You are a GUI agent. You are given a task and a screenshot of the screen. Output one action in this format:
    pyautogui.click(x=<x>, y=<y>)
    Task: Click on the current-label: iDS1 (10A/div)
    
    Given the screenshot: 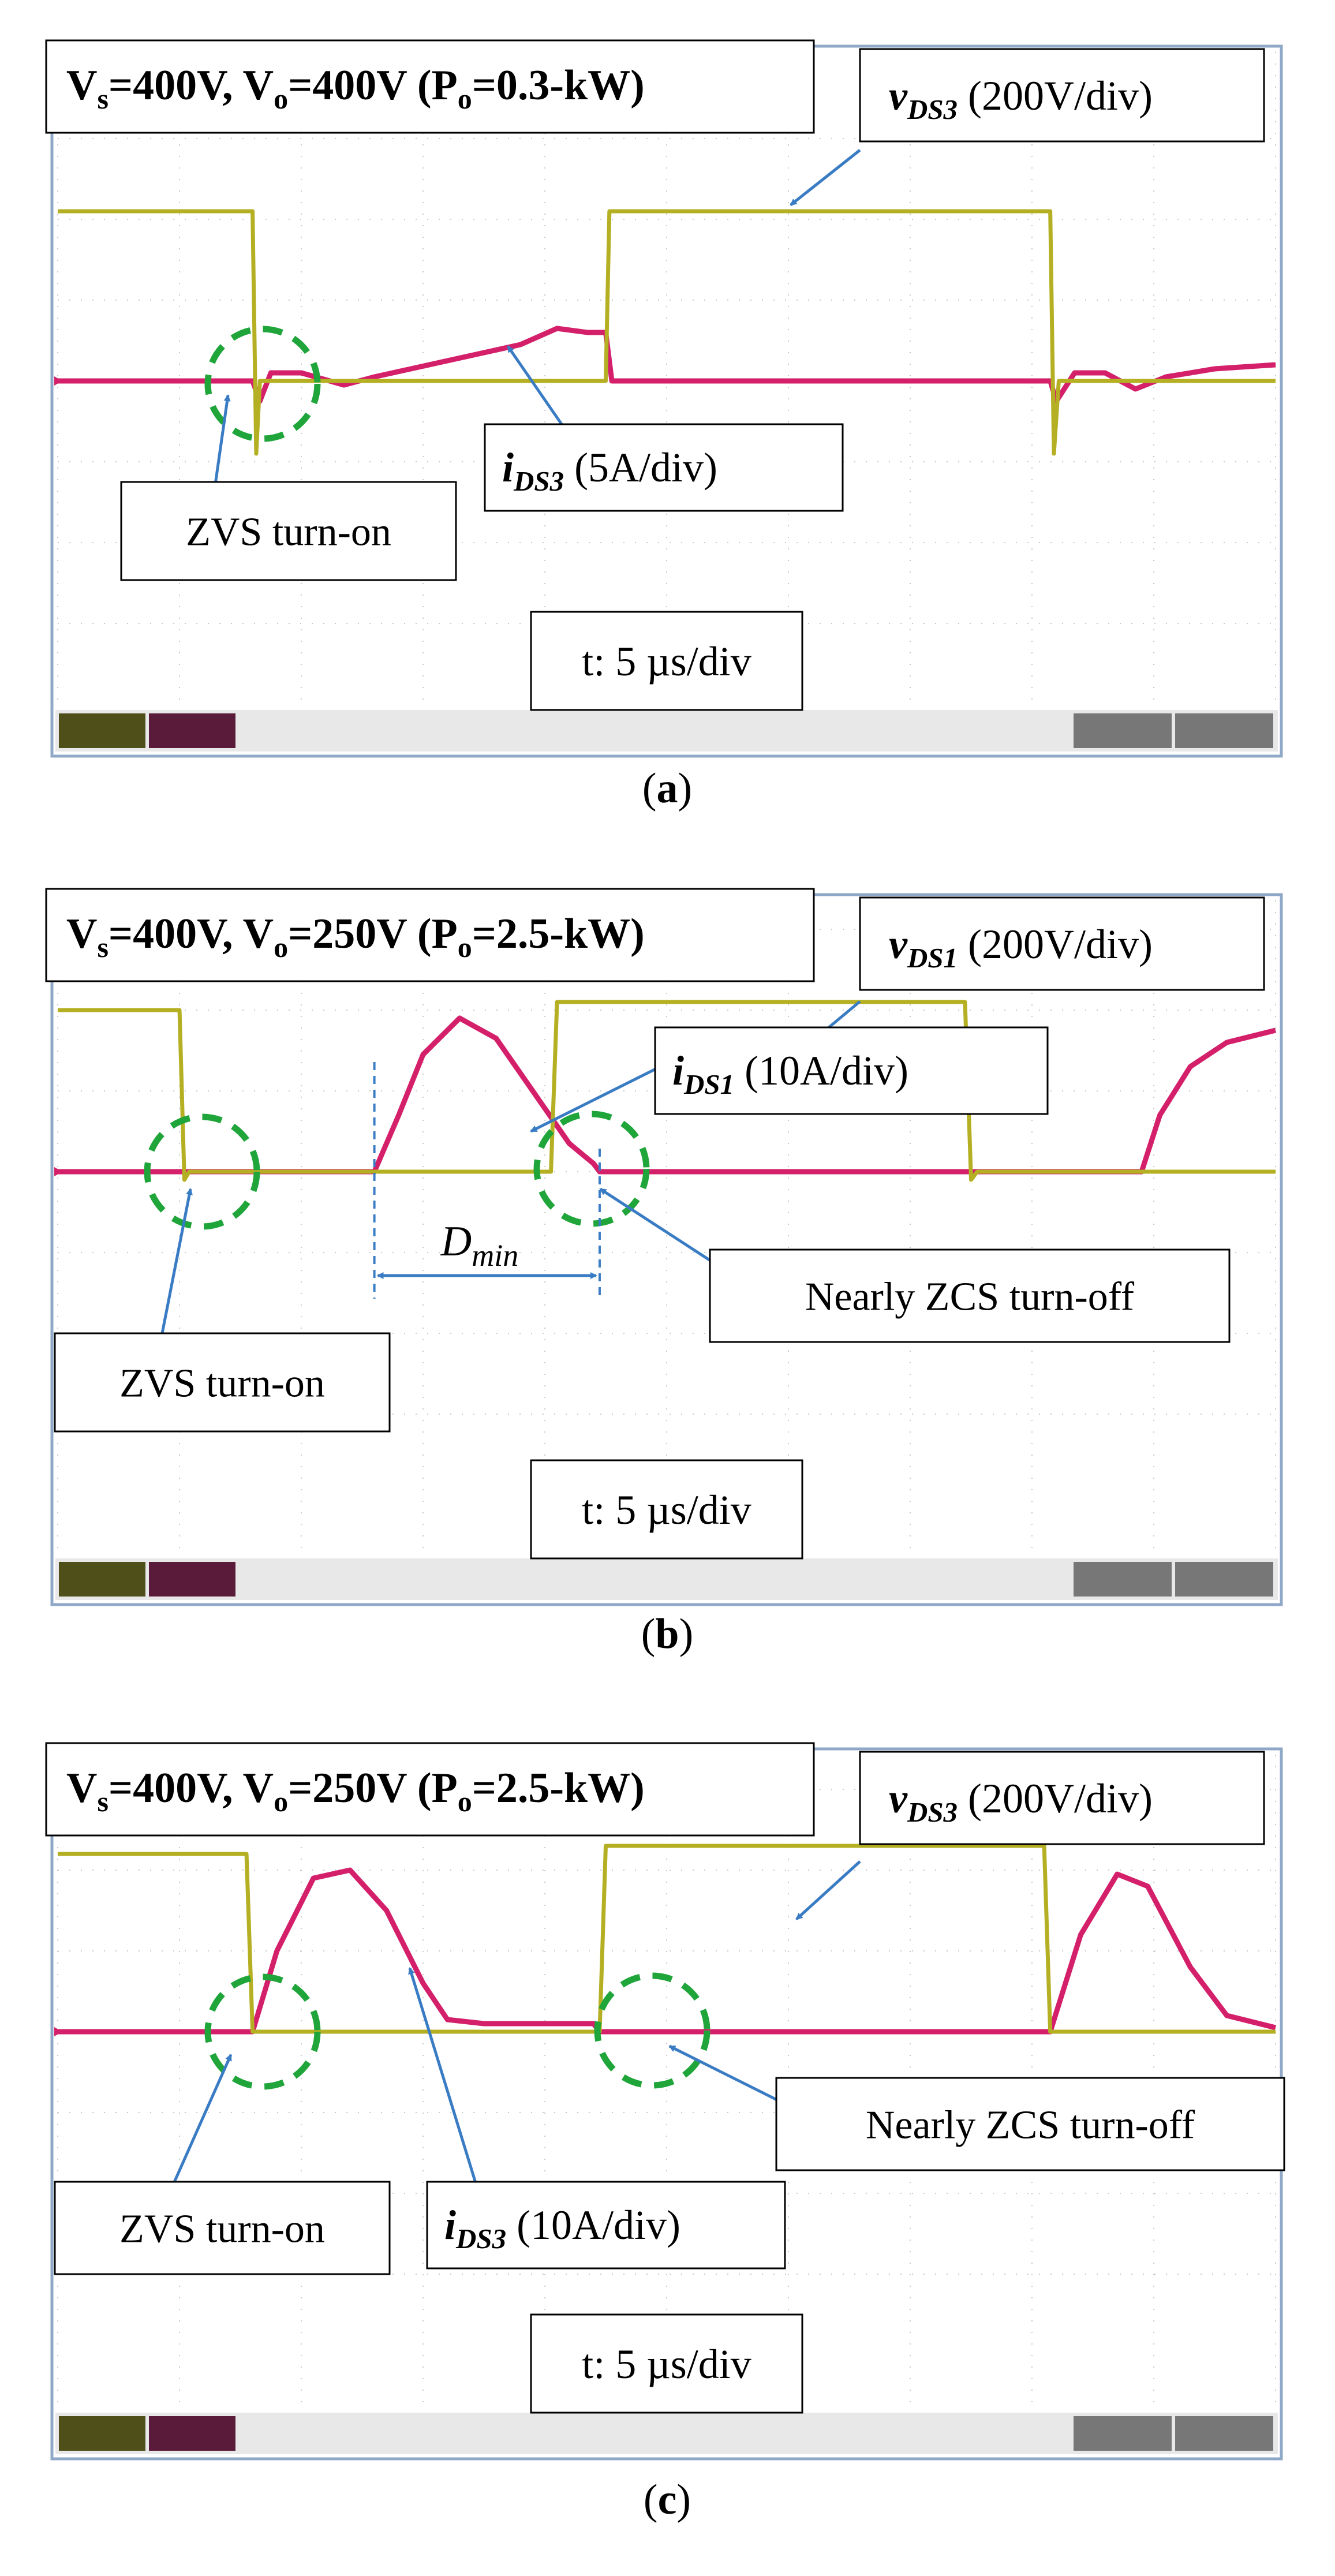 What is the action you would take?
    pyautogui.click(x=790, y=1074)
    